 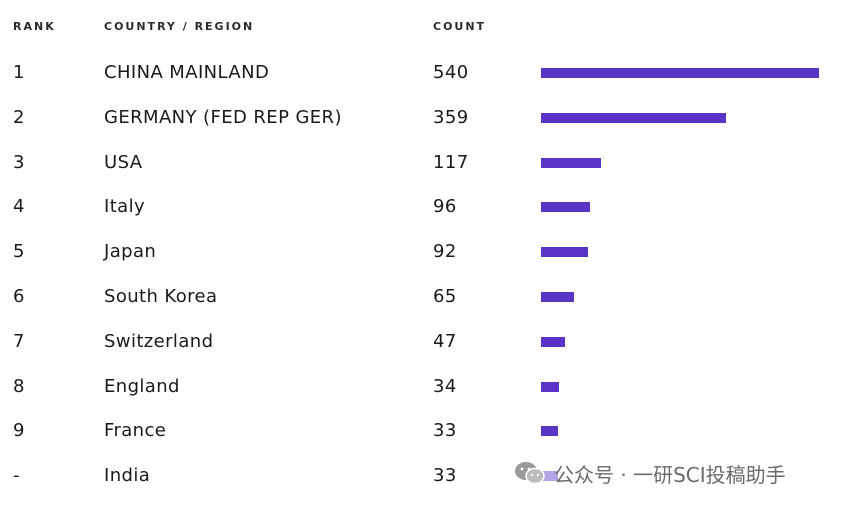 I want to click on count-cell: 359, so click(x=451, y=117).